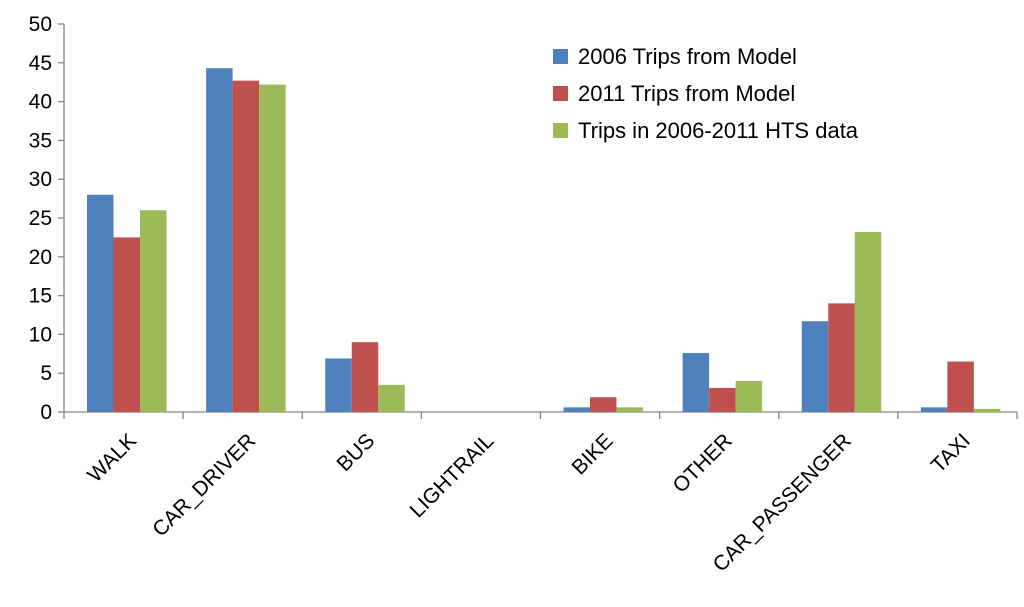 This screenshot has height=607, width=1024. I want to click on y-tick-label: 0, so click(46, 412).